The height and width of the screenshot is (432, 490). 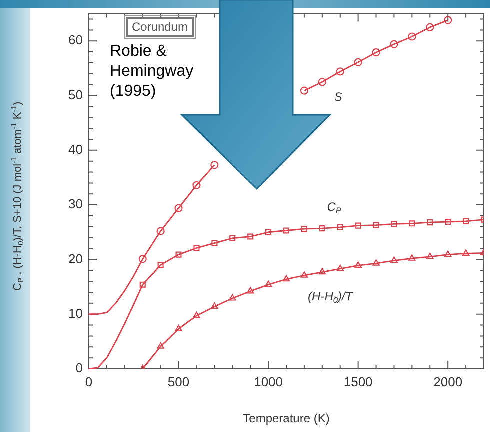 What do you see at coordinates (163, 73) in the screenshot?
I see `annotation: Robie & Hemingway (1995)` at bounding box center [163, 73].